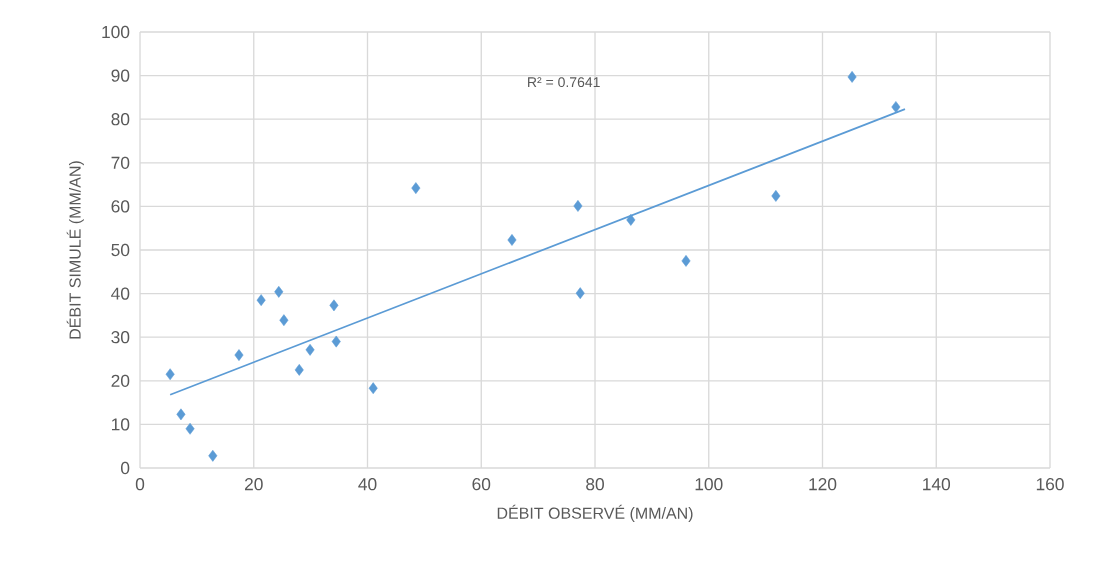  I want to click on x-tick-label: 100, so click(709, 484).